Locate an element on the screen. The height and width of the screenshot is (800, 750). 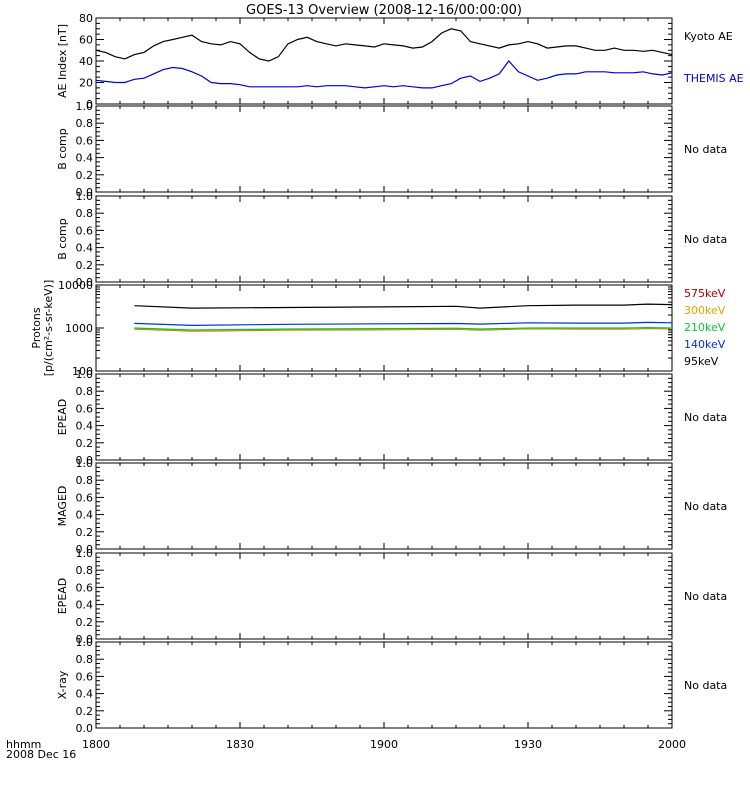
panel-5: 0.0 0.2 0.4 0.6 0.8 1.0 EPEAD No data is located at coordinates (391, 417).